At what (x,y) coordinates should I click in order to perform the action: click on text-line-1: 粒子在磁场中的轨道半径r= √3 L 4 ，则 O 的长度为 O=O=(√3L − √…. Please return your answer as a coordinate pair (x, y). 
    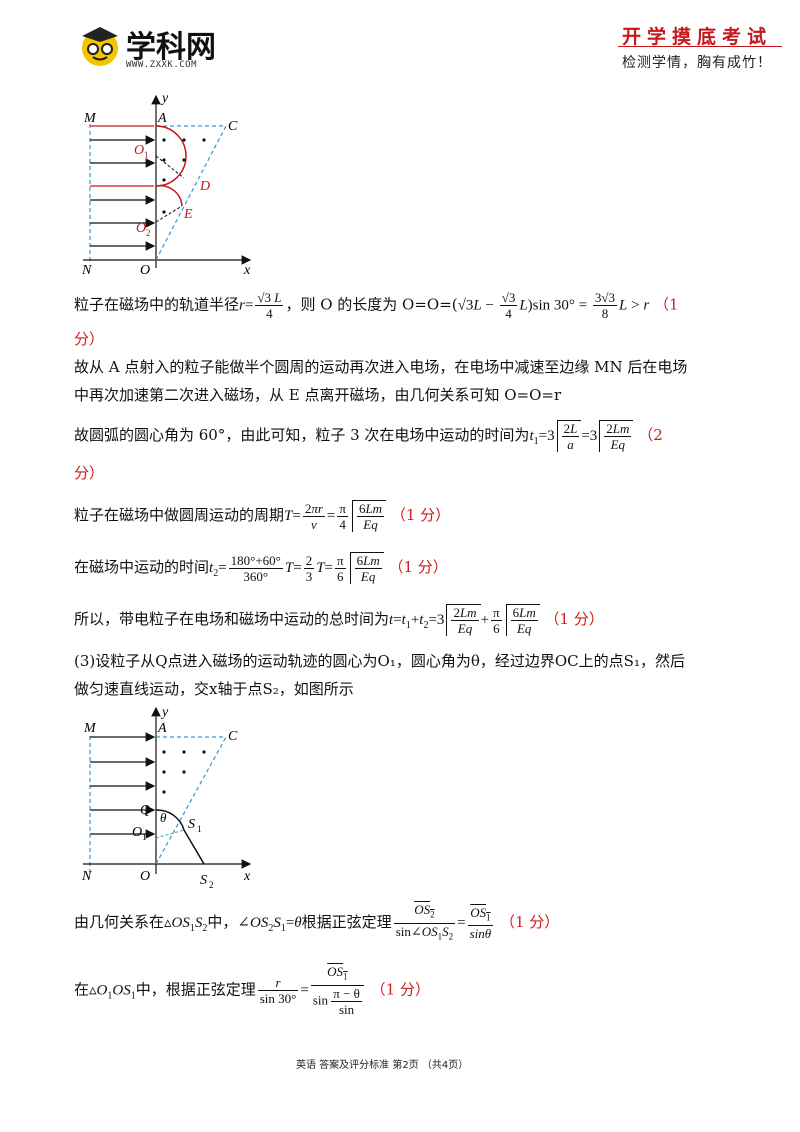
    Looking at the image, I should click on (376, 305).